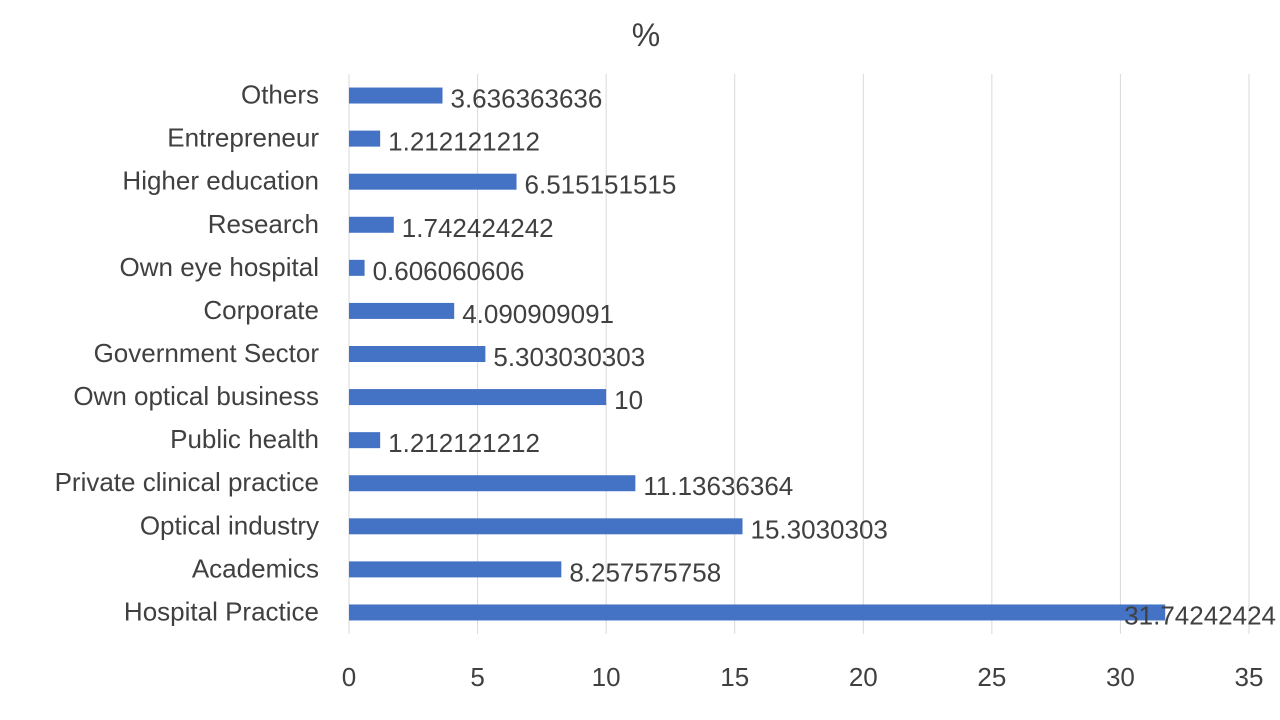 This screenshot has height=720, width=1280. I want to click on x-tick-label: 25, so click(991, 677).